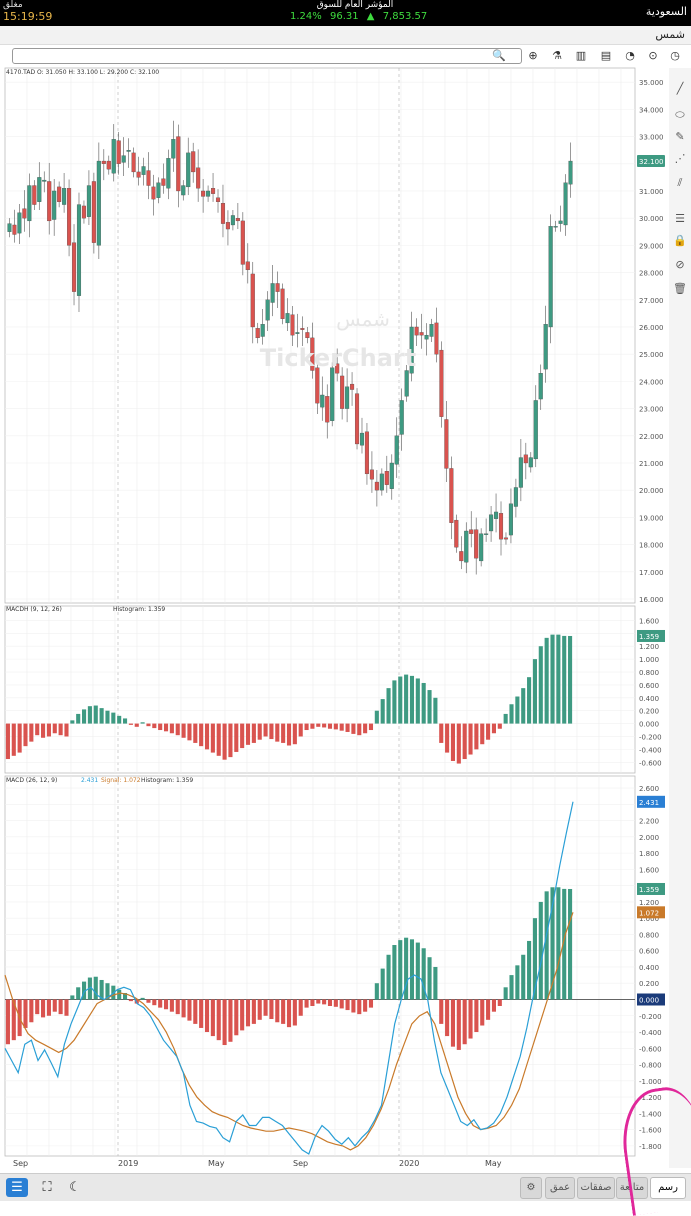 This screenshot has width=691, height=1216. I want to click on ellipse-icon: ⬭, so click(680, 114).